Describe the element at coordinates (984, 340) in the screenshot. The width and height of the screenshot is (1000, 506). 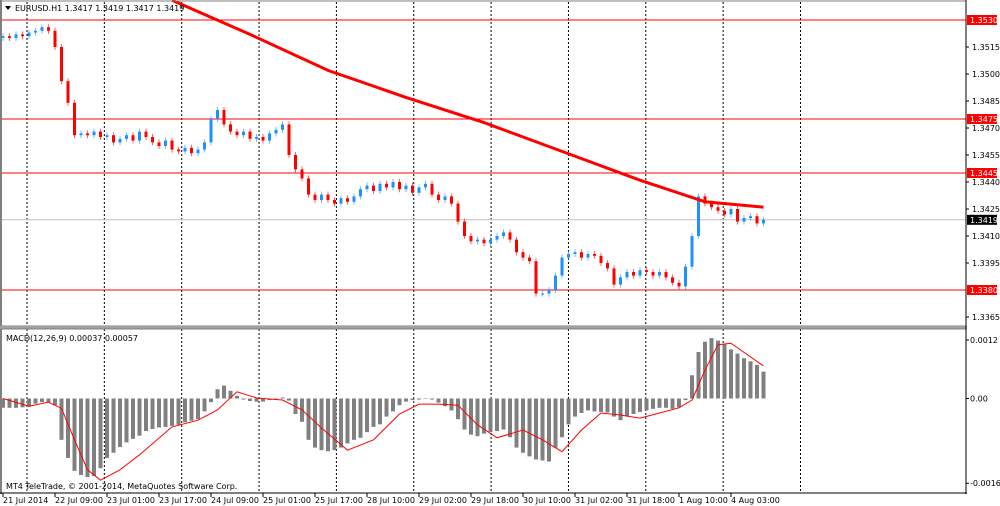
I see `macd-tick-label: 0.0012` at that location.